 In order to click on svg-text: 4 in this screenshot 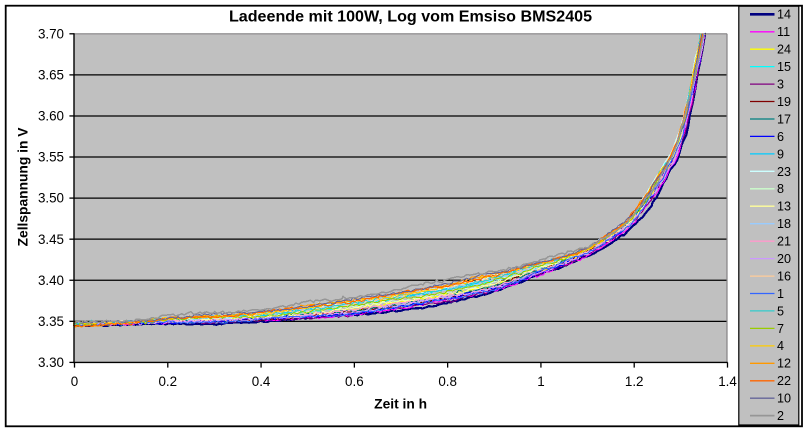, I will do `click(780, 346)`.